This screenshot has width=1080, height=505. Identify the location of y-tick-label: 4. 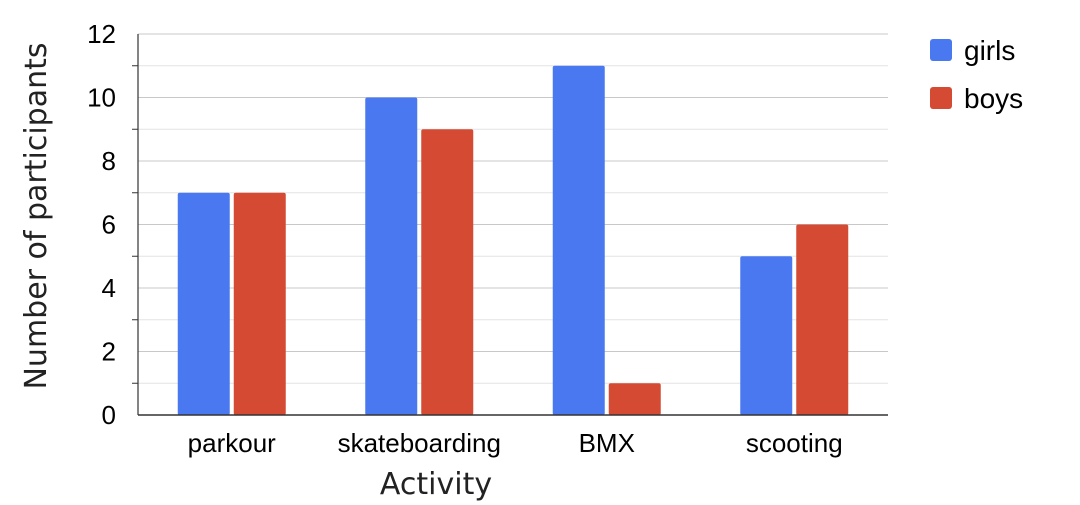
(109, 288).